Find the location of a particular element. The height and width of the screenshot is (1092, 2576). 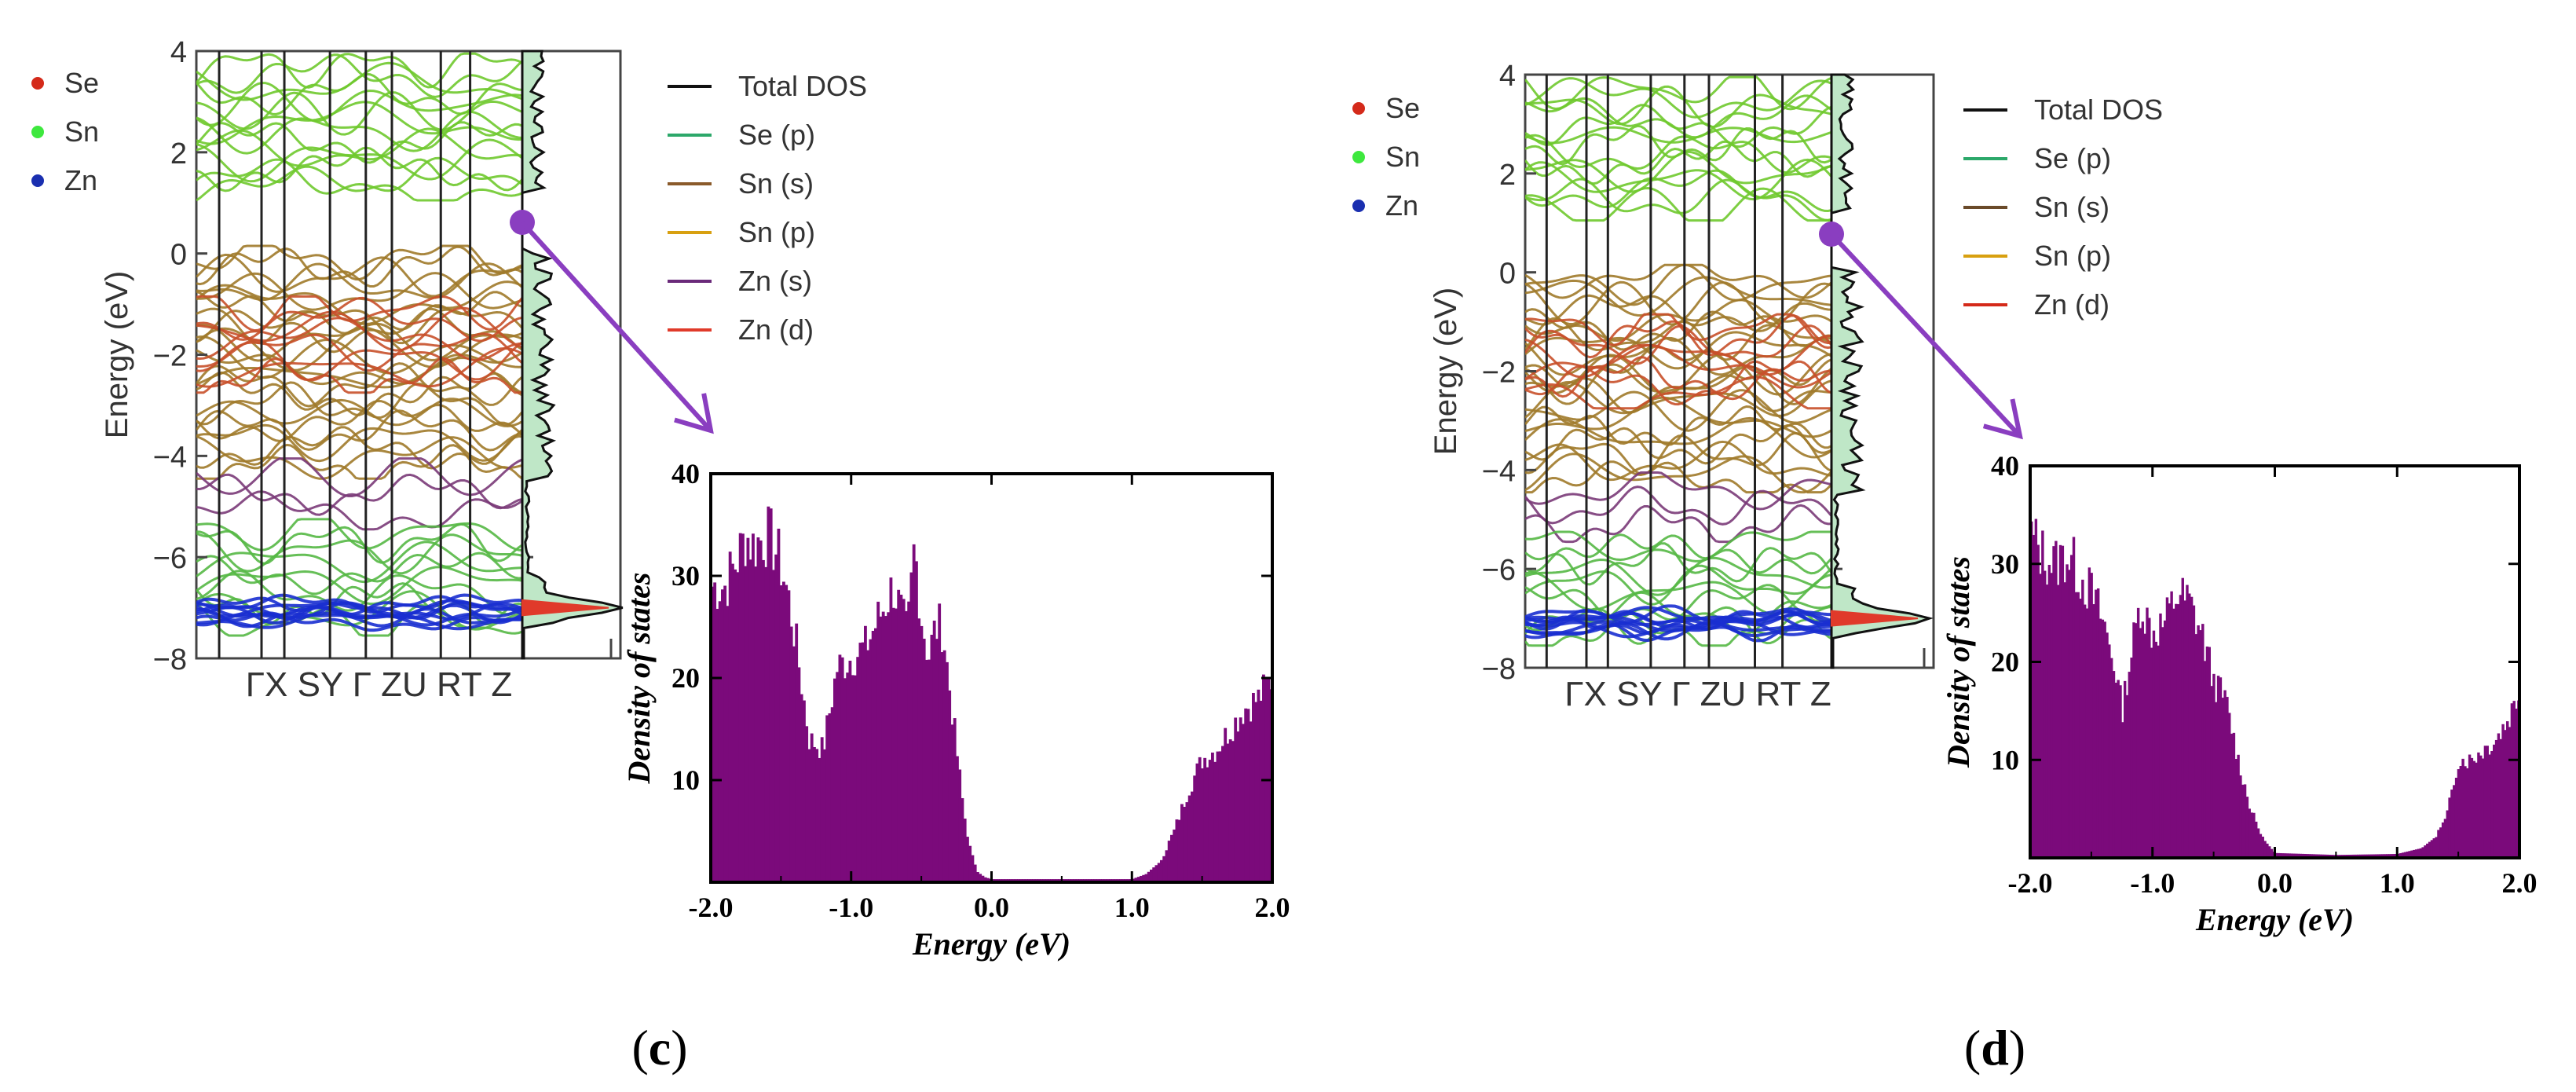

y-axis-title: Energy (eV) is located at coordinates (1446, 371).